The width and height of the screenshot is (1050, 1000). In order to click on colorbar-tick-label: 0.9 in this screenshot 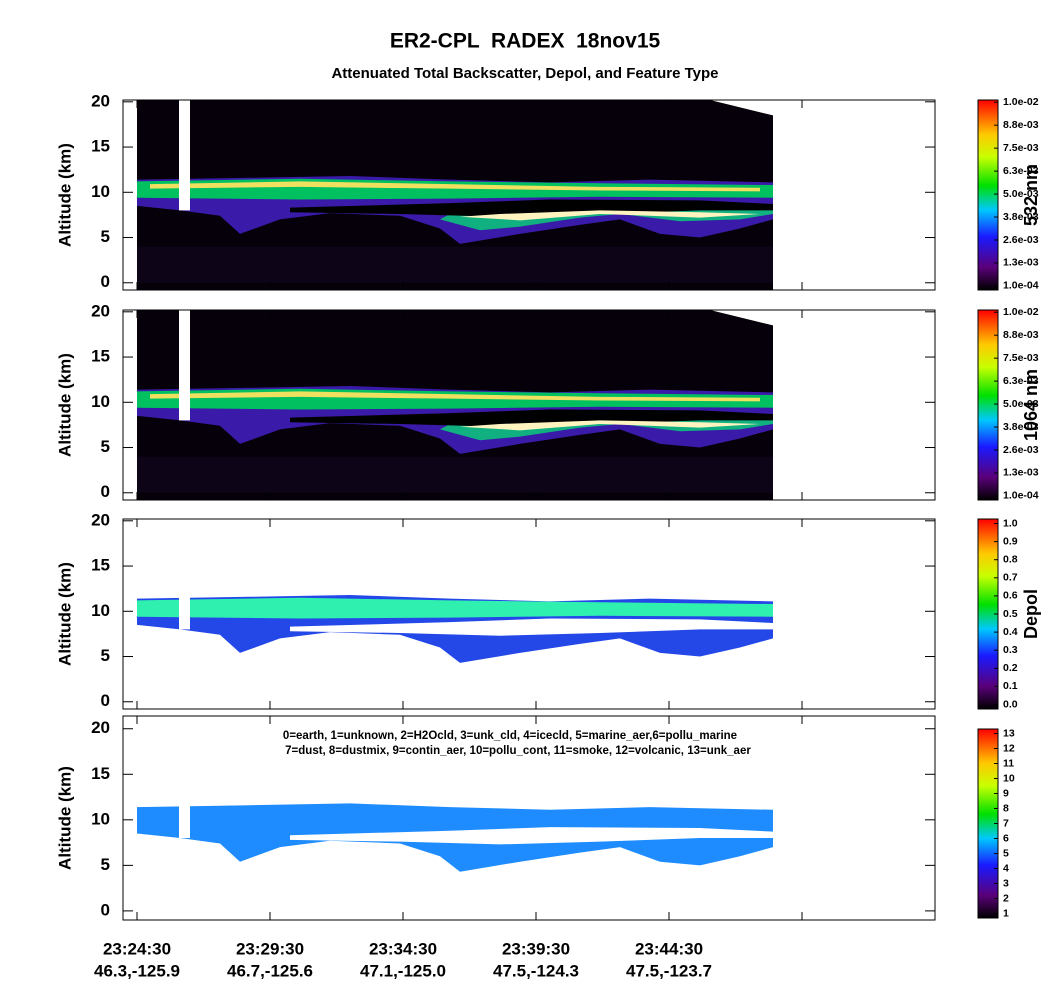, I will do `click(1010, 541)`.